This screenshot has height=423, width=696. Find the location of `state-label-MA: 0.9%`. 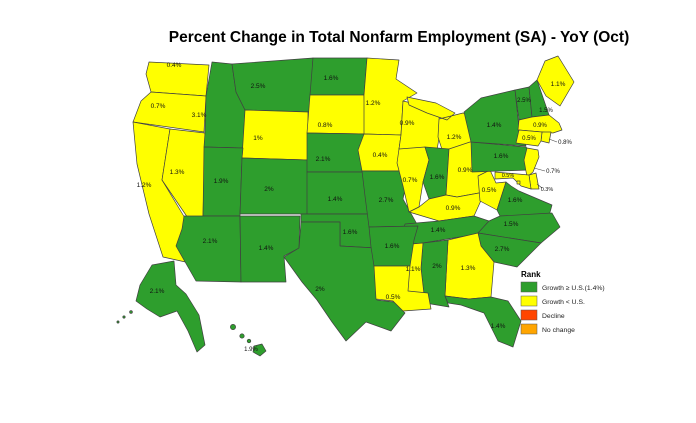

state-label-MA: 0.9% is located at coordinates (540, 126).